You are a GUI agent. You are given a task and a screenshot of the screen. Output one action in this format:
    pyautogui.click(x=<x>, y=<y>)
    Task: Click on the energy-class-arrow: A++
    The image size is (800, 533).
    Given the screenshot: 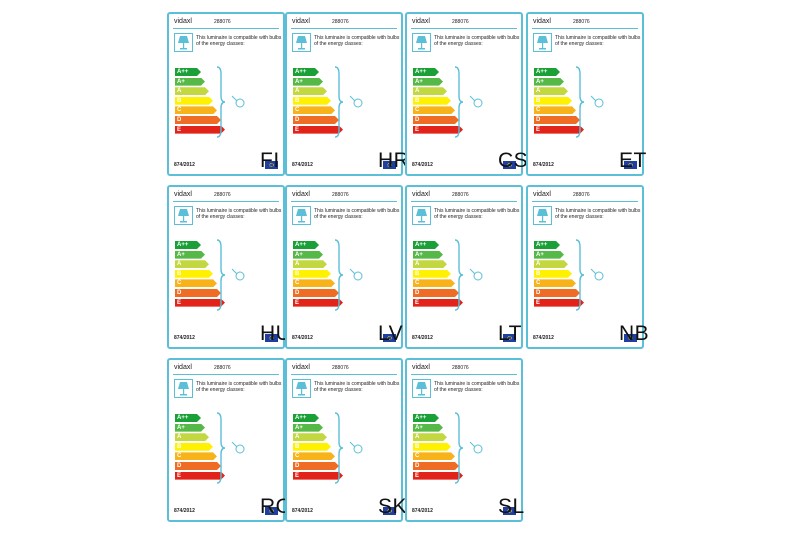 What is the action you would take?
    pyautogui.click(x=188, y=245)
    